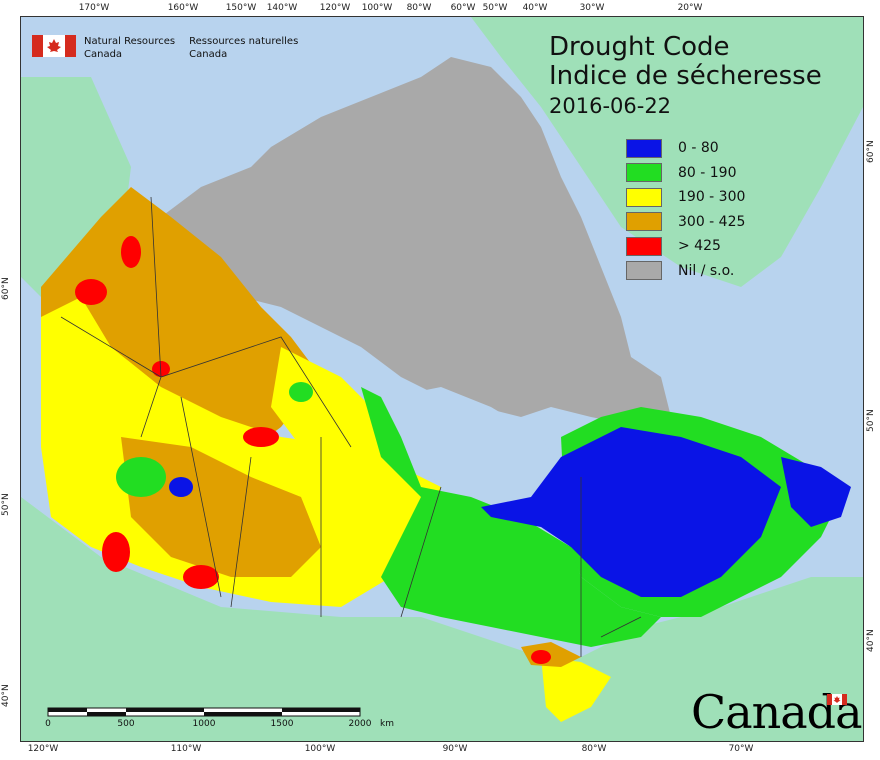 The width and height of the screenshot is (880, 760). What do you see at coordinates (455, 749) in the screenshot?
I see `axis-tick-bottom: 90°W` at bounding box center [455, 749].